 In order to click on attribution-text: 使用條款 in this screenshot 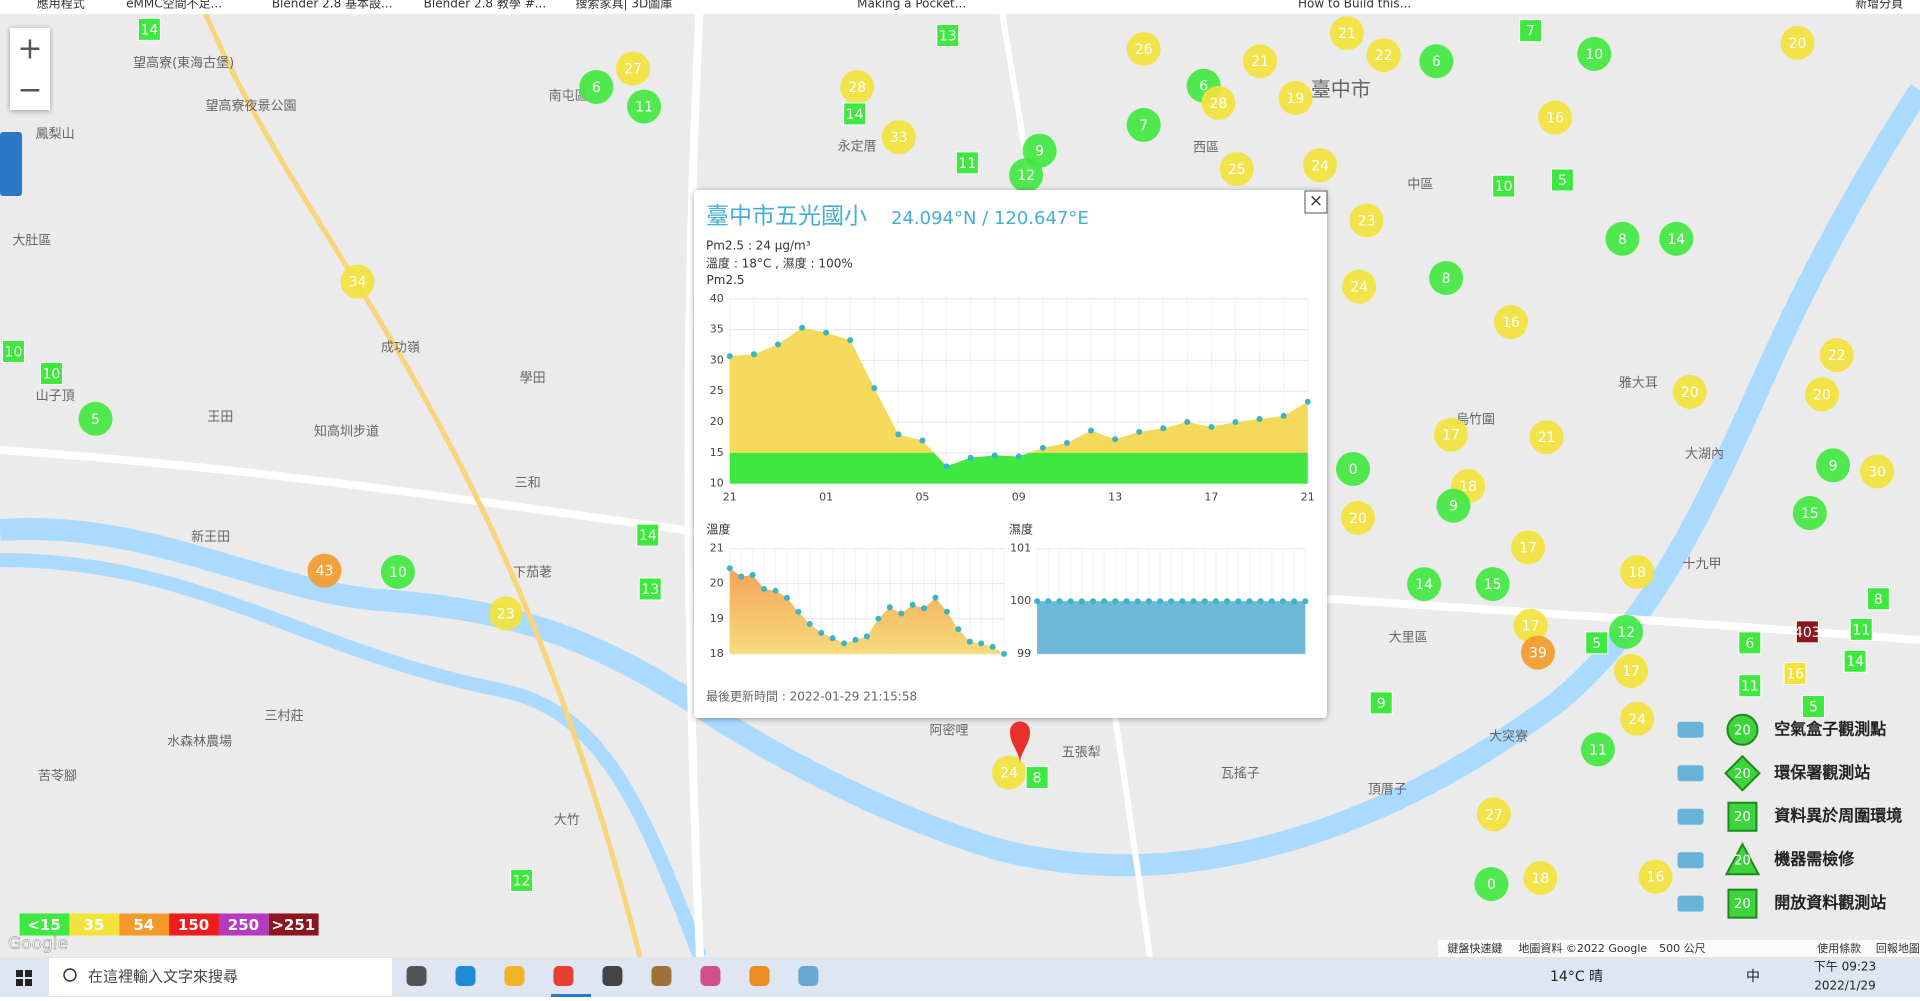, I will do `click(1839, 948)`.